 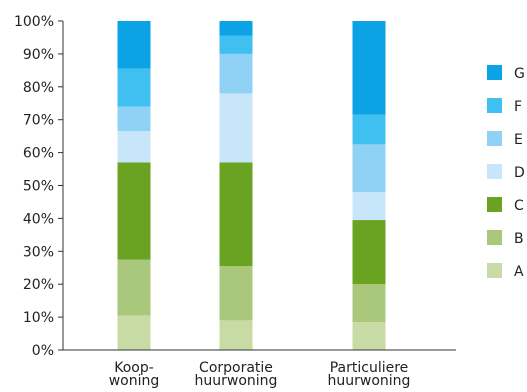 What do you see at coordinates (494, 171) in the screenshot?
I see `legend-swatch-d` at bounding box center [494, 171].